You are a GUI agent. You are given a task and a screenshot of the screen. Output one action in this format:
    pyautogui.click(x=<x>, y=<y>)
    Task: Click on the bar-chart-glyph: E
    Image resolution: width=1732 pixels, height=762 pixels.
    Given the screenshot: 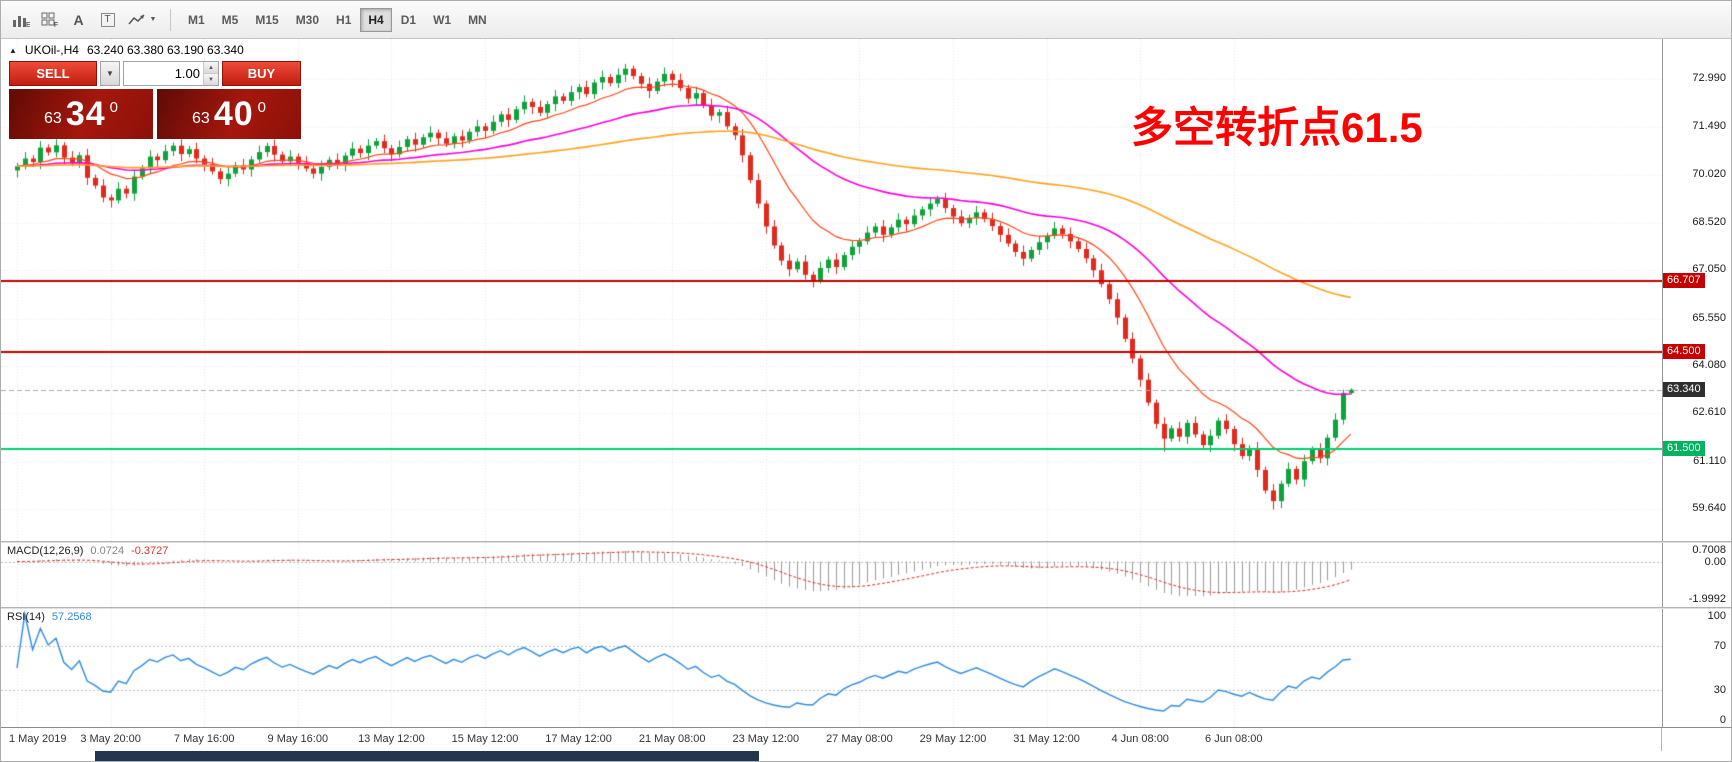 What is the action you would take?
    pyautogui.click(x=21, y=21)
    